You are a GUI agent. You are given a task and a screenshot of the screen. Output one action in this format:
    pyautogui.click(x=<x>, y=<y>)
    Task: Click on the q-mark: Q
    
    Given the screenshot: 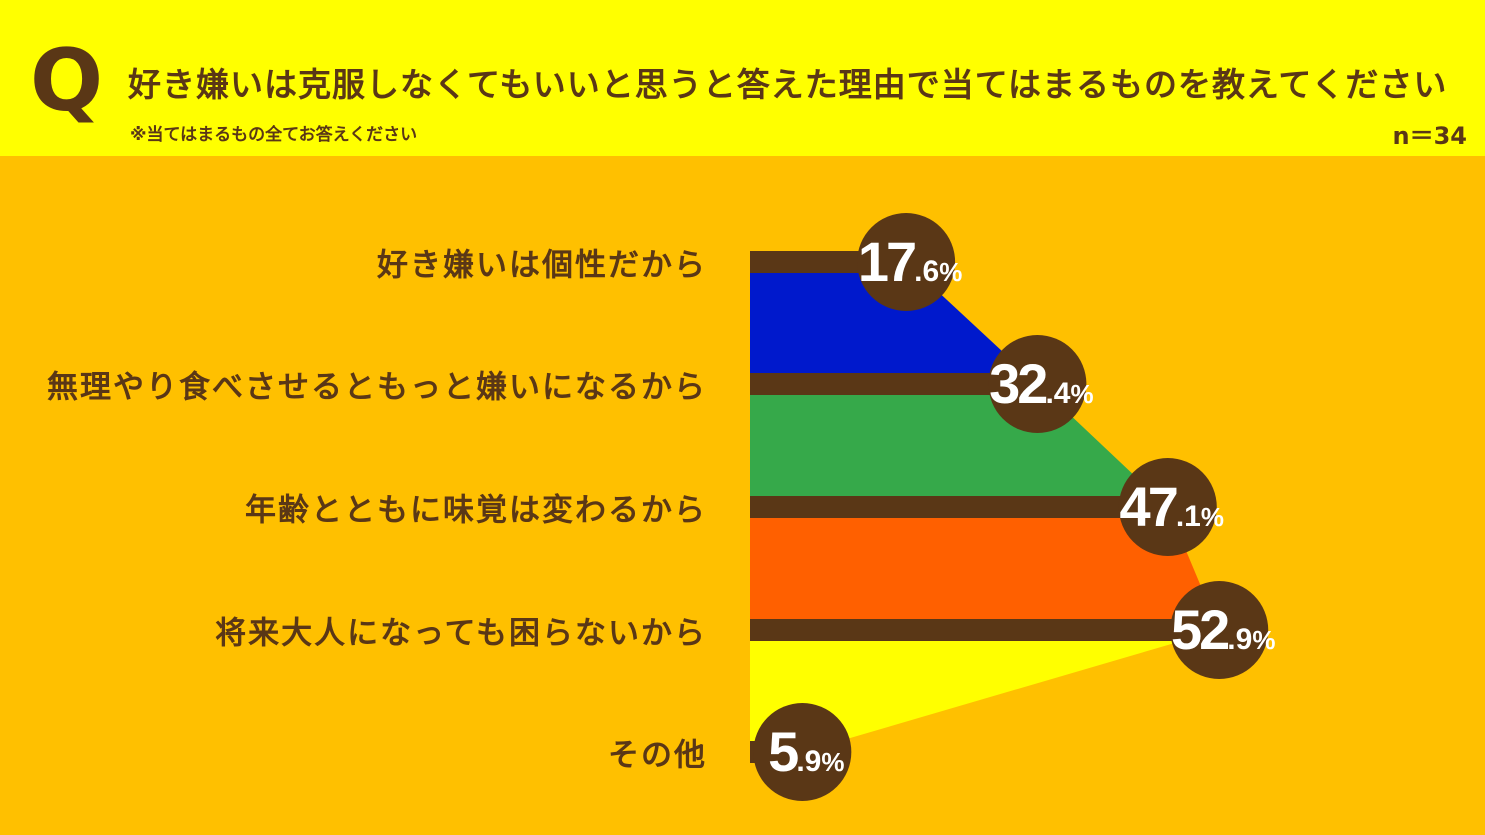 What is the action you would take?
    pyautogui.click(x=67, y=81)
    